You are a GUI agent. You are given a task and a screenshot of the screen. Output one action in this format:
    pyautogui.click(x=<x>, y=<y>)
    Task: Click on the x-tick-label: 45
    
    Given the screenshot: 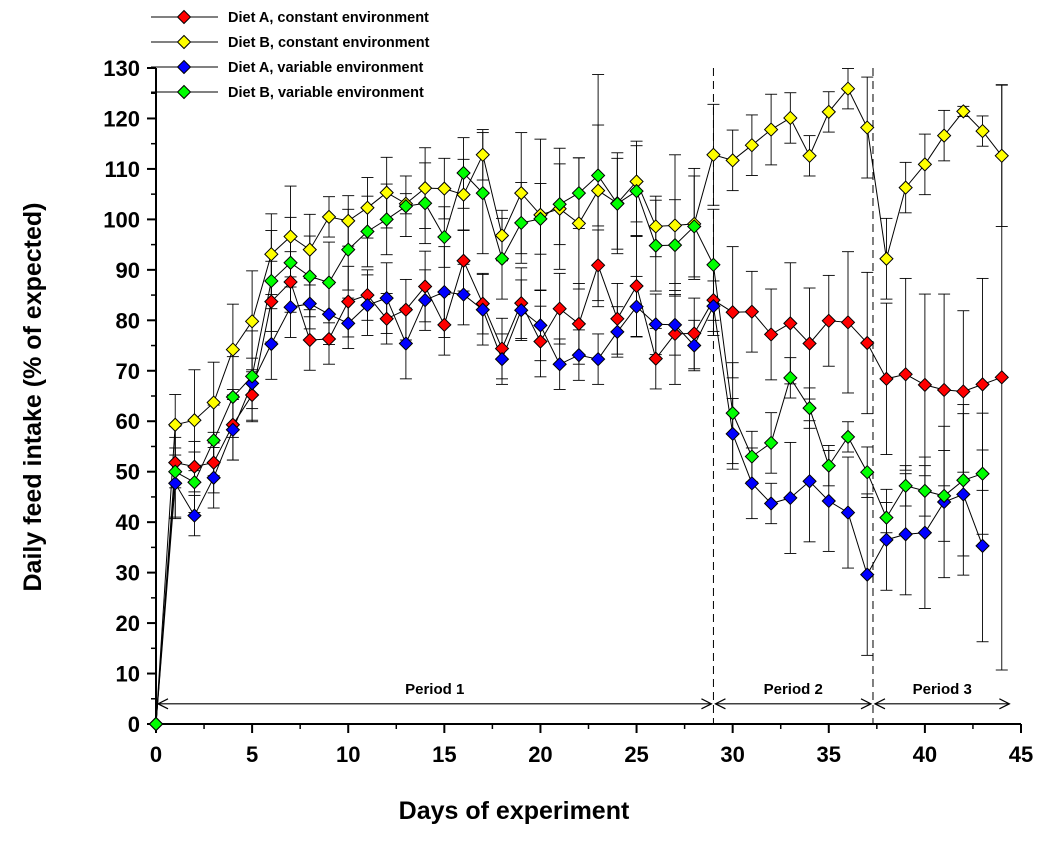 What is the action you would take?
    pyautogui.click(x=1021, y=754)
    